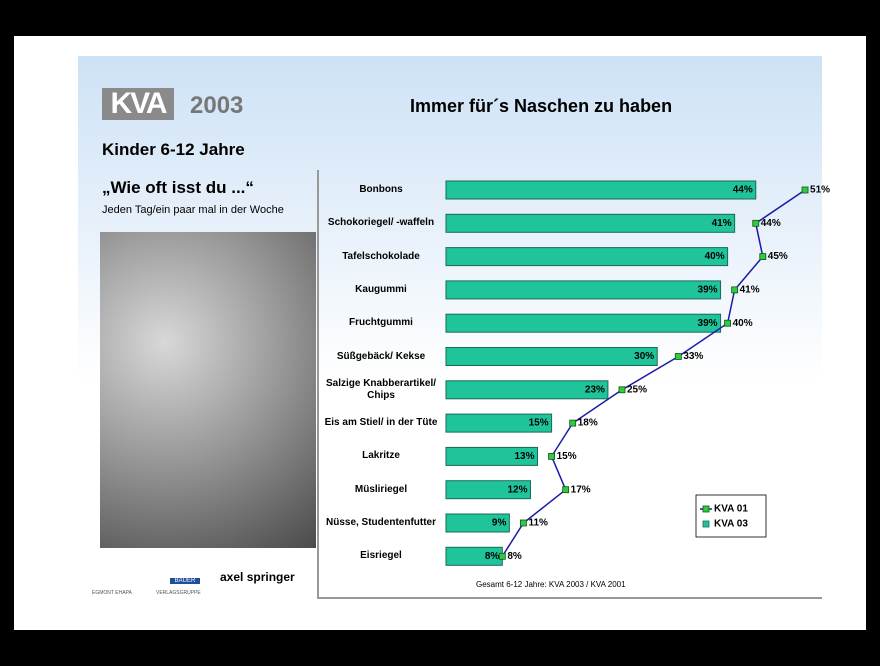 Image resolution: width=880 pixels, height=666 pixels. What do you see at coordinates (138, 104) in the screenshot?
I see `logo: KVA` at bounding box center [138, 104].